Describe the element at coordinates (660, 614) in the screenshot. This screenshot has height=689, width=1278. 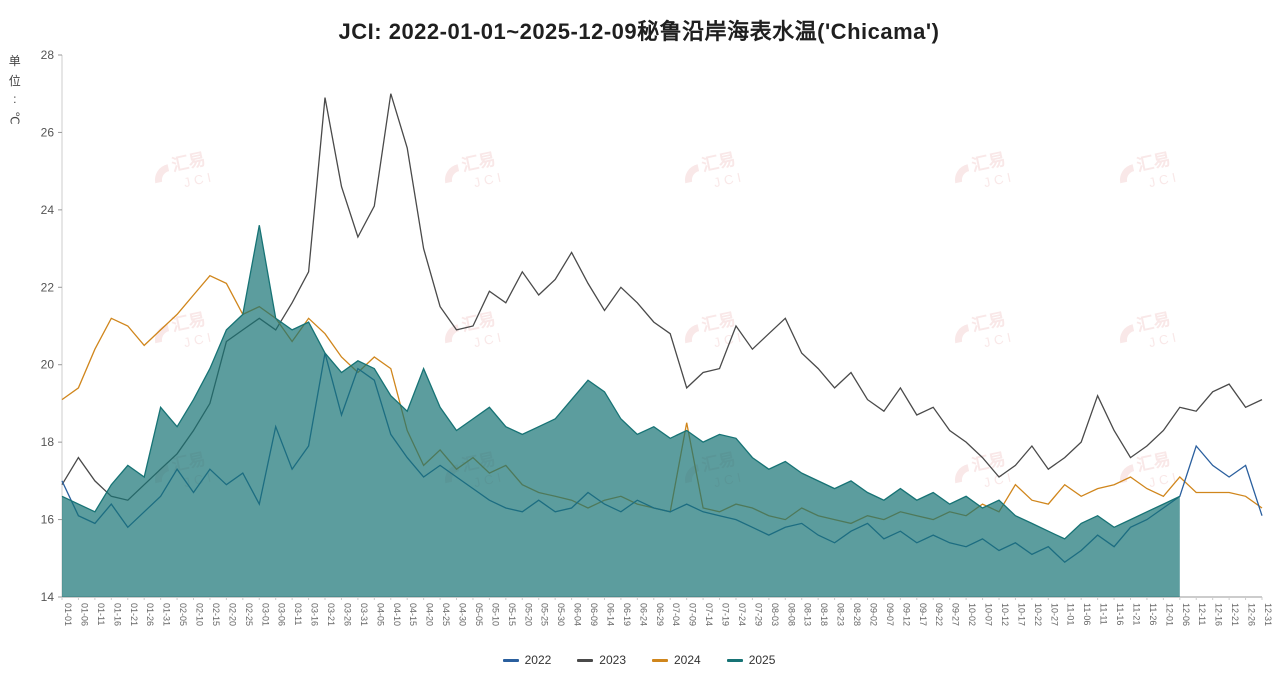
I see `x-tick-label: 06-29` at that location.